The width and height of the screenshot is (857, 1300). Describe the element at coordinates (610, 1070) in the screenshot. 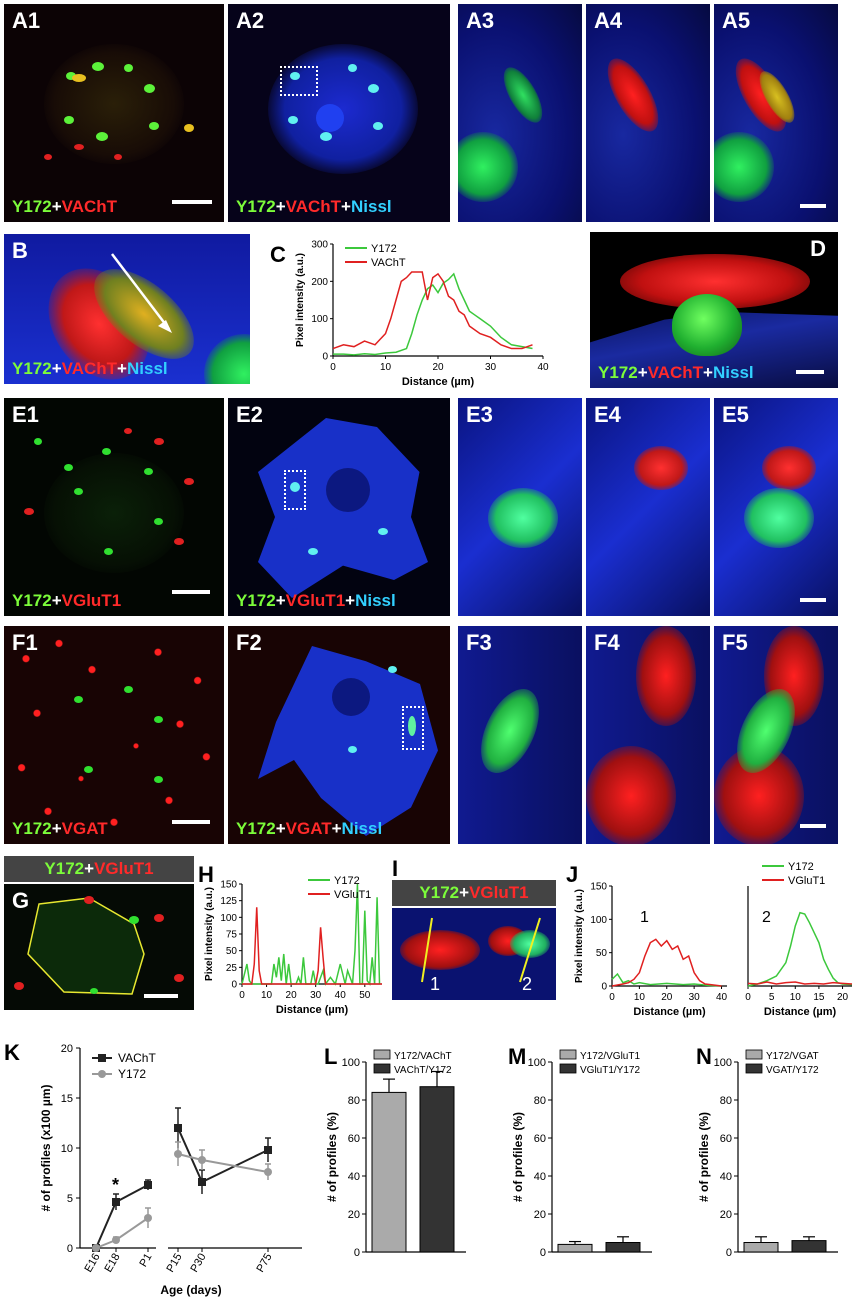

I see `legend-entry: VGluT1/Y172` at that location.